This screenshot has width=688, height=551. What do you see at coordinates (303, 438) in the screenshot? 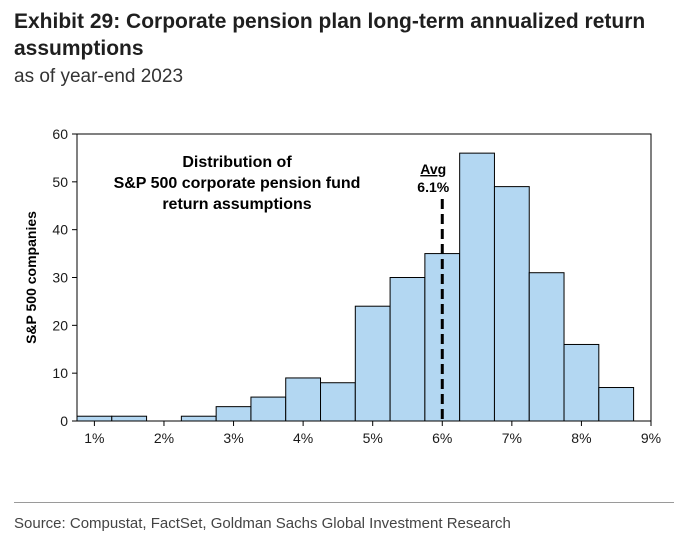
I see `x-tick-label: 4%` at bounding box center [303, 438].